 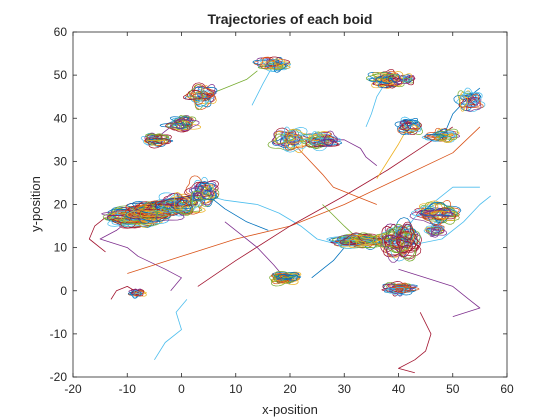 I want to click on x-tick-label: 30, so click(x=345, y=389).